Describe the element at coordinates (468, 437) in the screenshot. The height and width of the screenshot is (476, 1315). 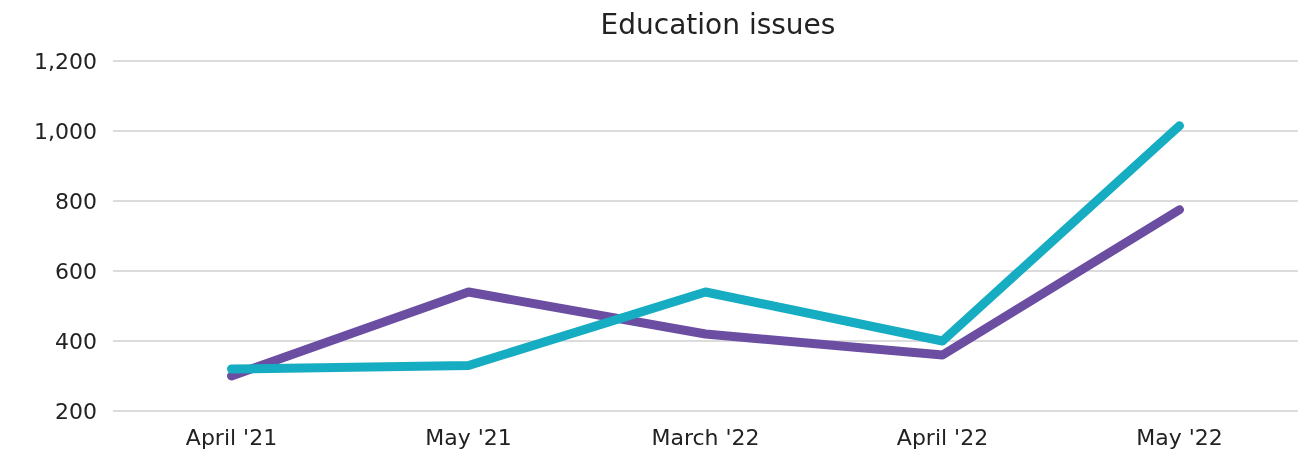
I see `x-tick-label: May '21` at that location.